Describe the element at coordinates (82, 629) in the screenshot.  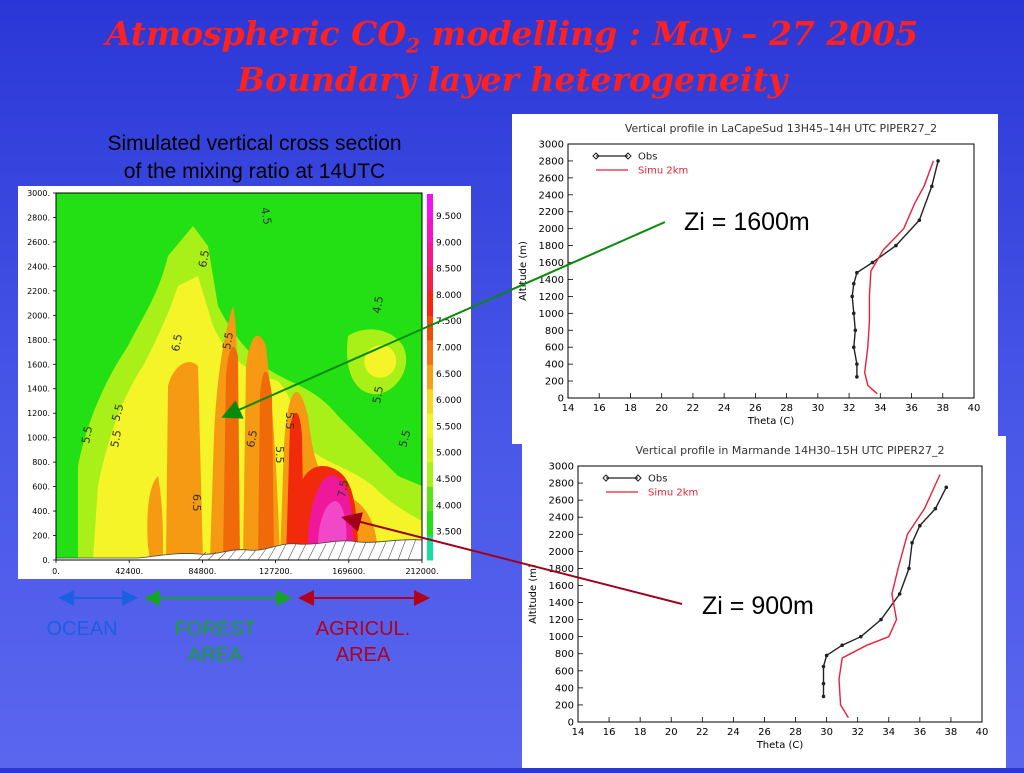
I see `zone-label-ocean: OCEAN` at that location.